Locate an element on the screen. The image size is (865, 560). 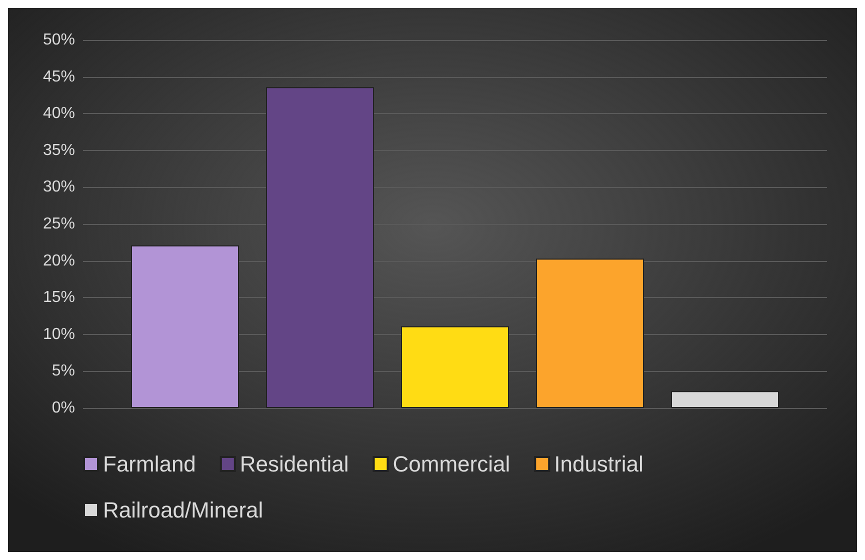
y-tick-label: 35% is located at coordinates (58, 150).